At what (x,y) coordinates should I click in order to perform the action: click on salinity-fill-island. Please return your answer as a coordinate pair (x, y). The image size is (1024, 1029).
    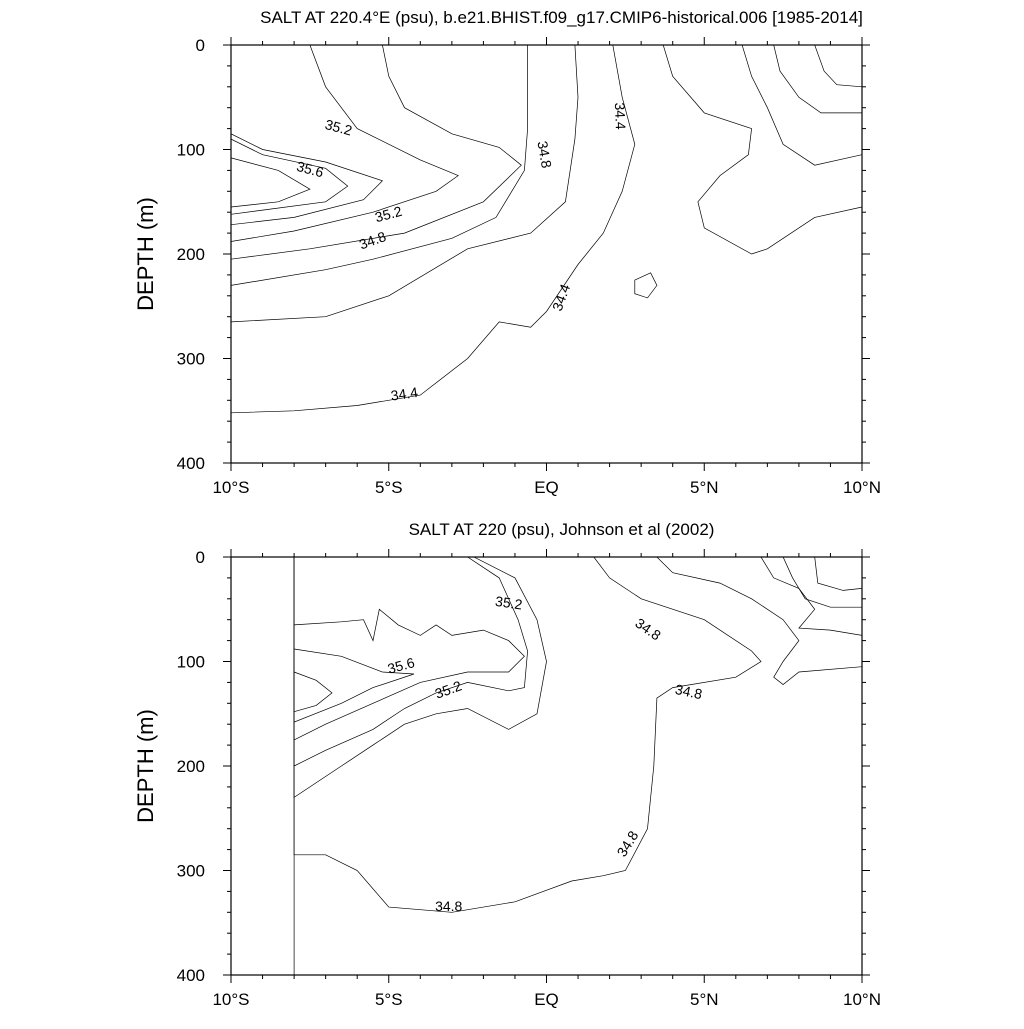
    Looking at the image, I should click on (646, 285).